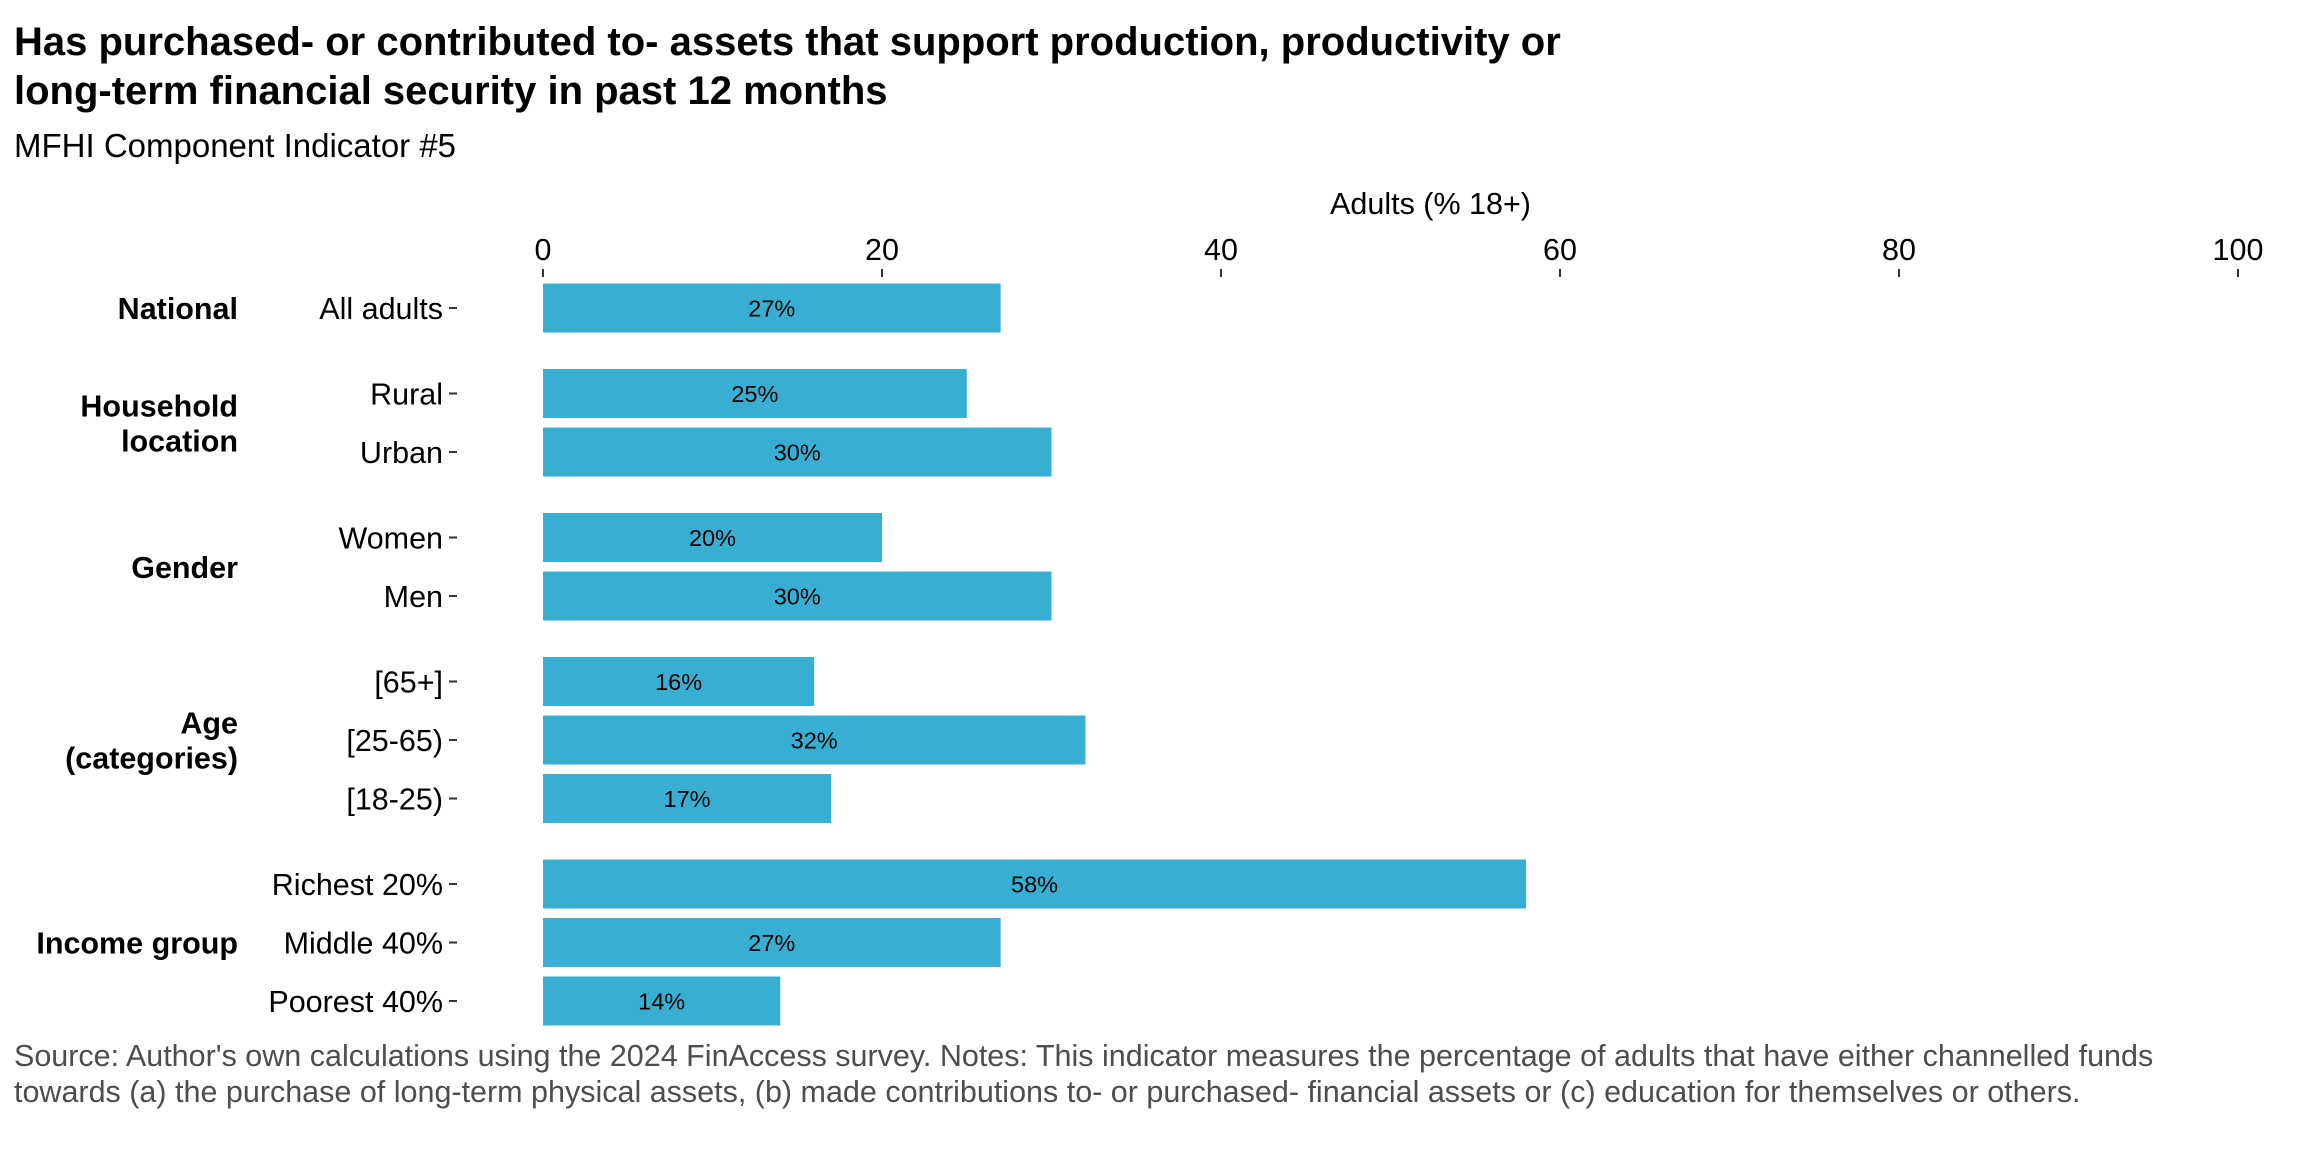 The height and width of the screenshot is (1152, 2304). I want to click on y-category-label: Poorest 40%, so click(355, 1002).